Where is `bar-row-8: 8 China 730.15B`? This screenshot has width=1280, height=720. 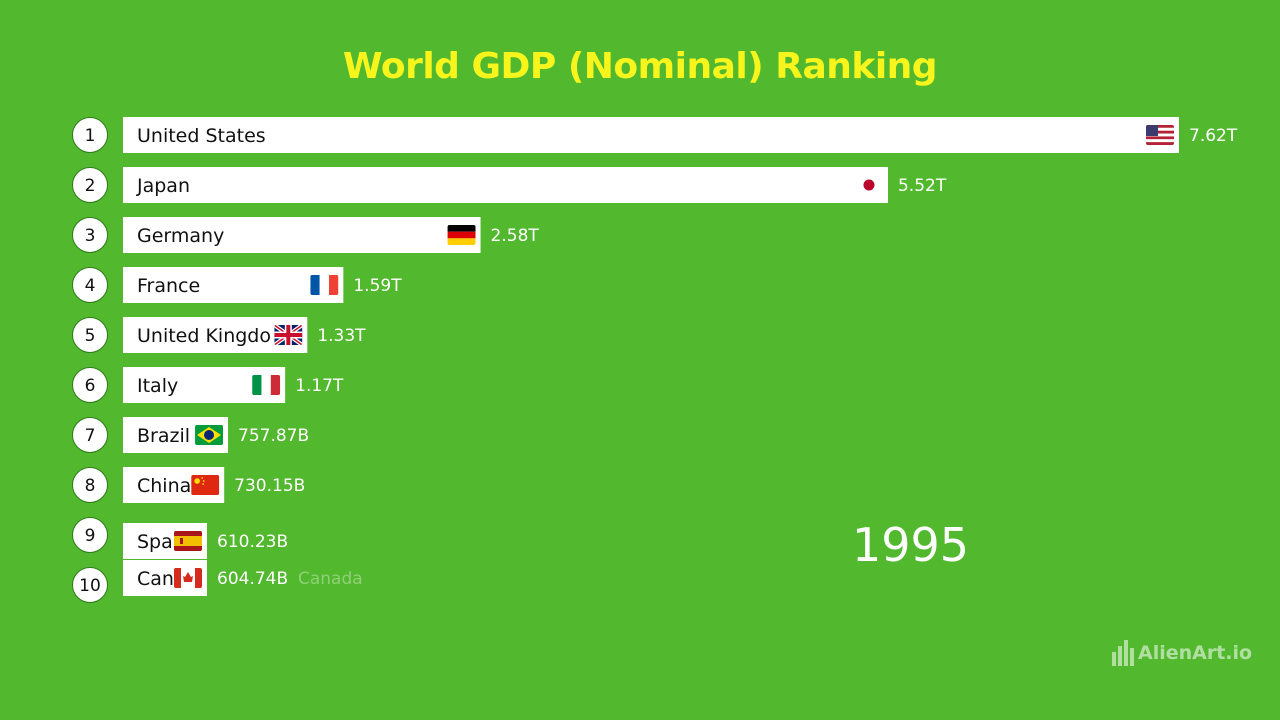 bar-row-8: 8 China 730.15B is located at coordinates (188, 485).